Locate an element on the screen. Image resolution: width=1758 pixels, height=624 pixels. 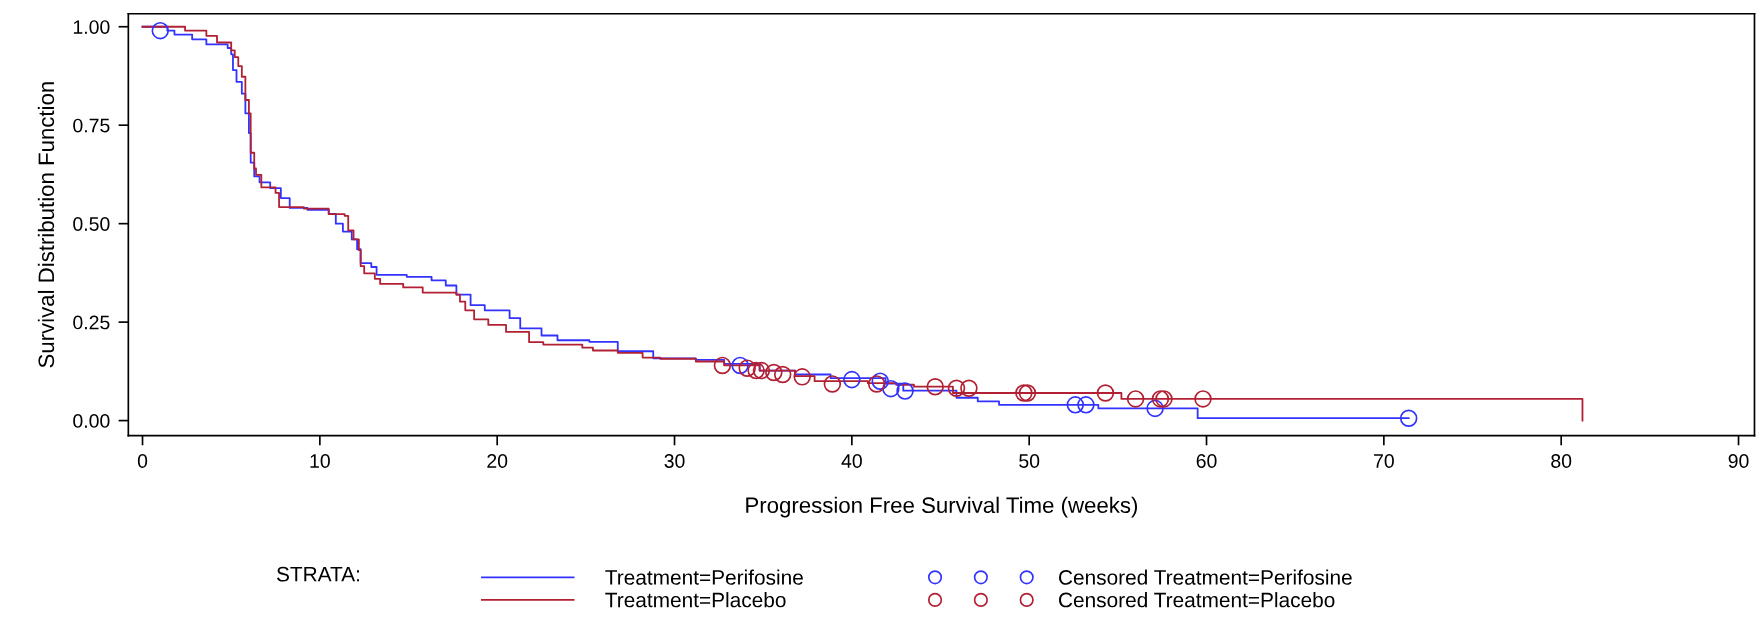
x-tick-label: 60 is located at coordinates (1206, 461).